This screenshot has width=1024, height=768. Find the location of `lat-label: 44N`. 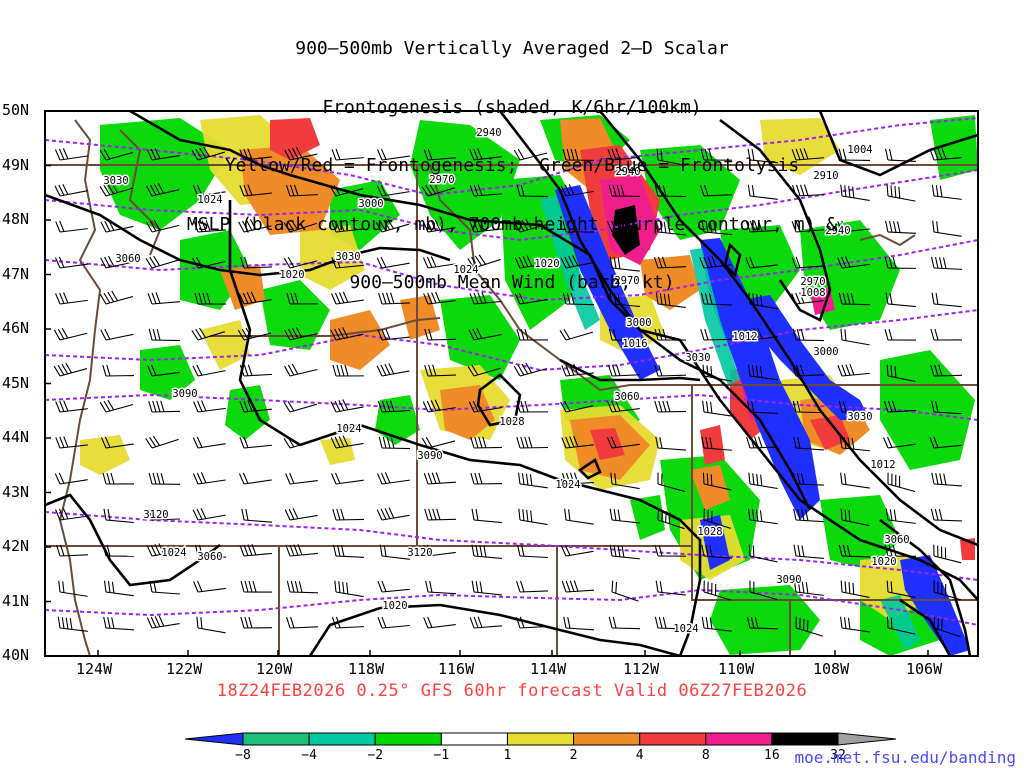

lat-label: 44N is located at coordinates (16, 437).